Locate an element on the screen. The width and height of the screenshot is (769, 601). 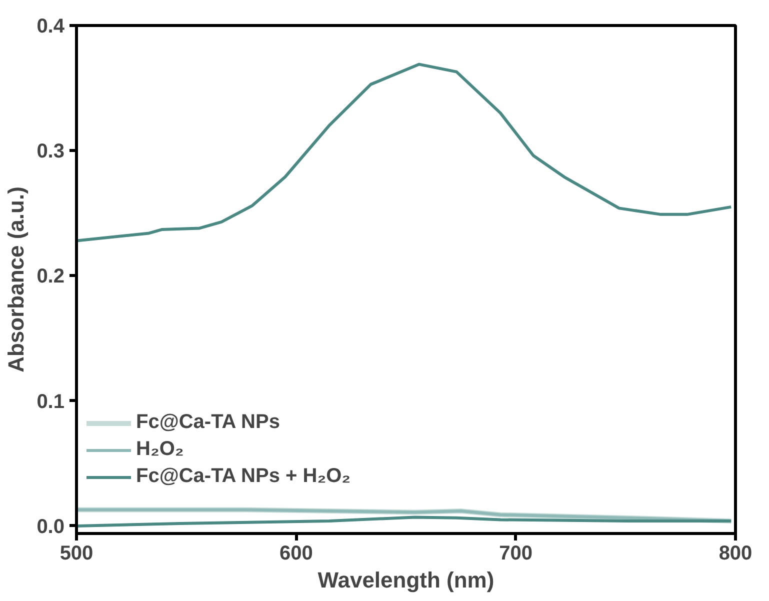
y-tick-label: 0.1 is located at coordinates (50, 401).